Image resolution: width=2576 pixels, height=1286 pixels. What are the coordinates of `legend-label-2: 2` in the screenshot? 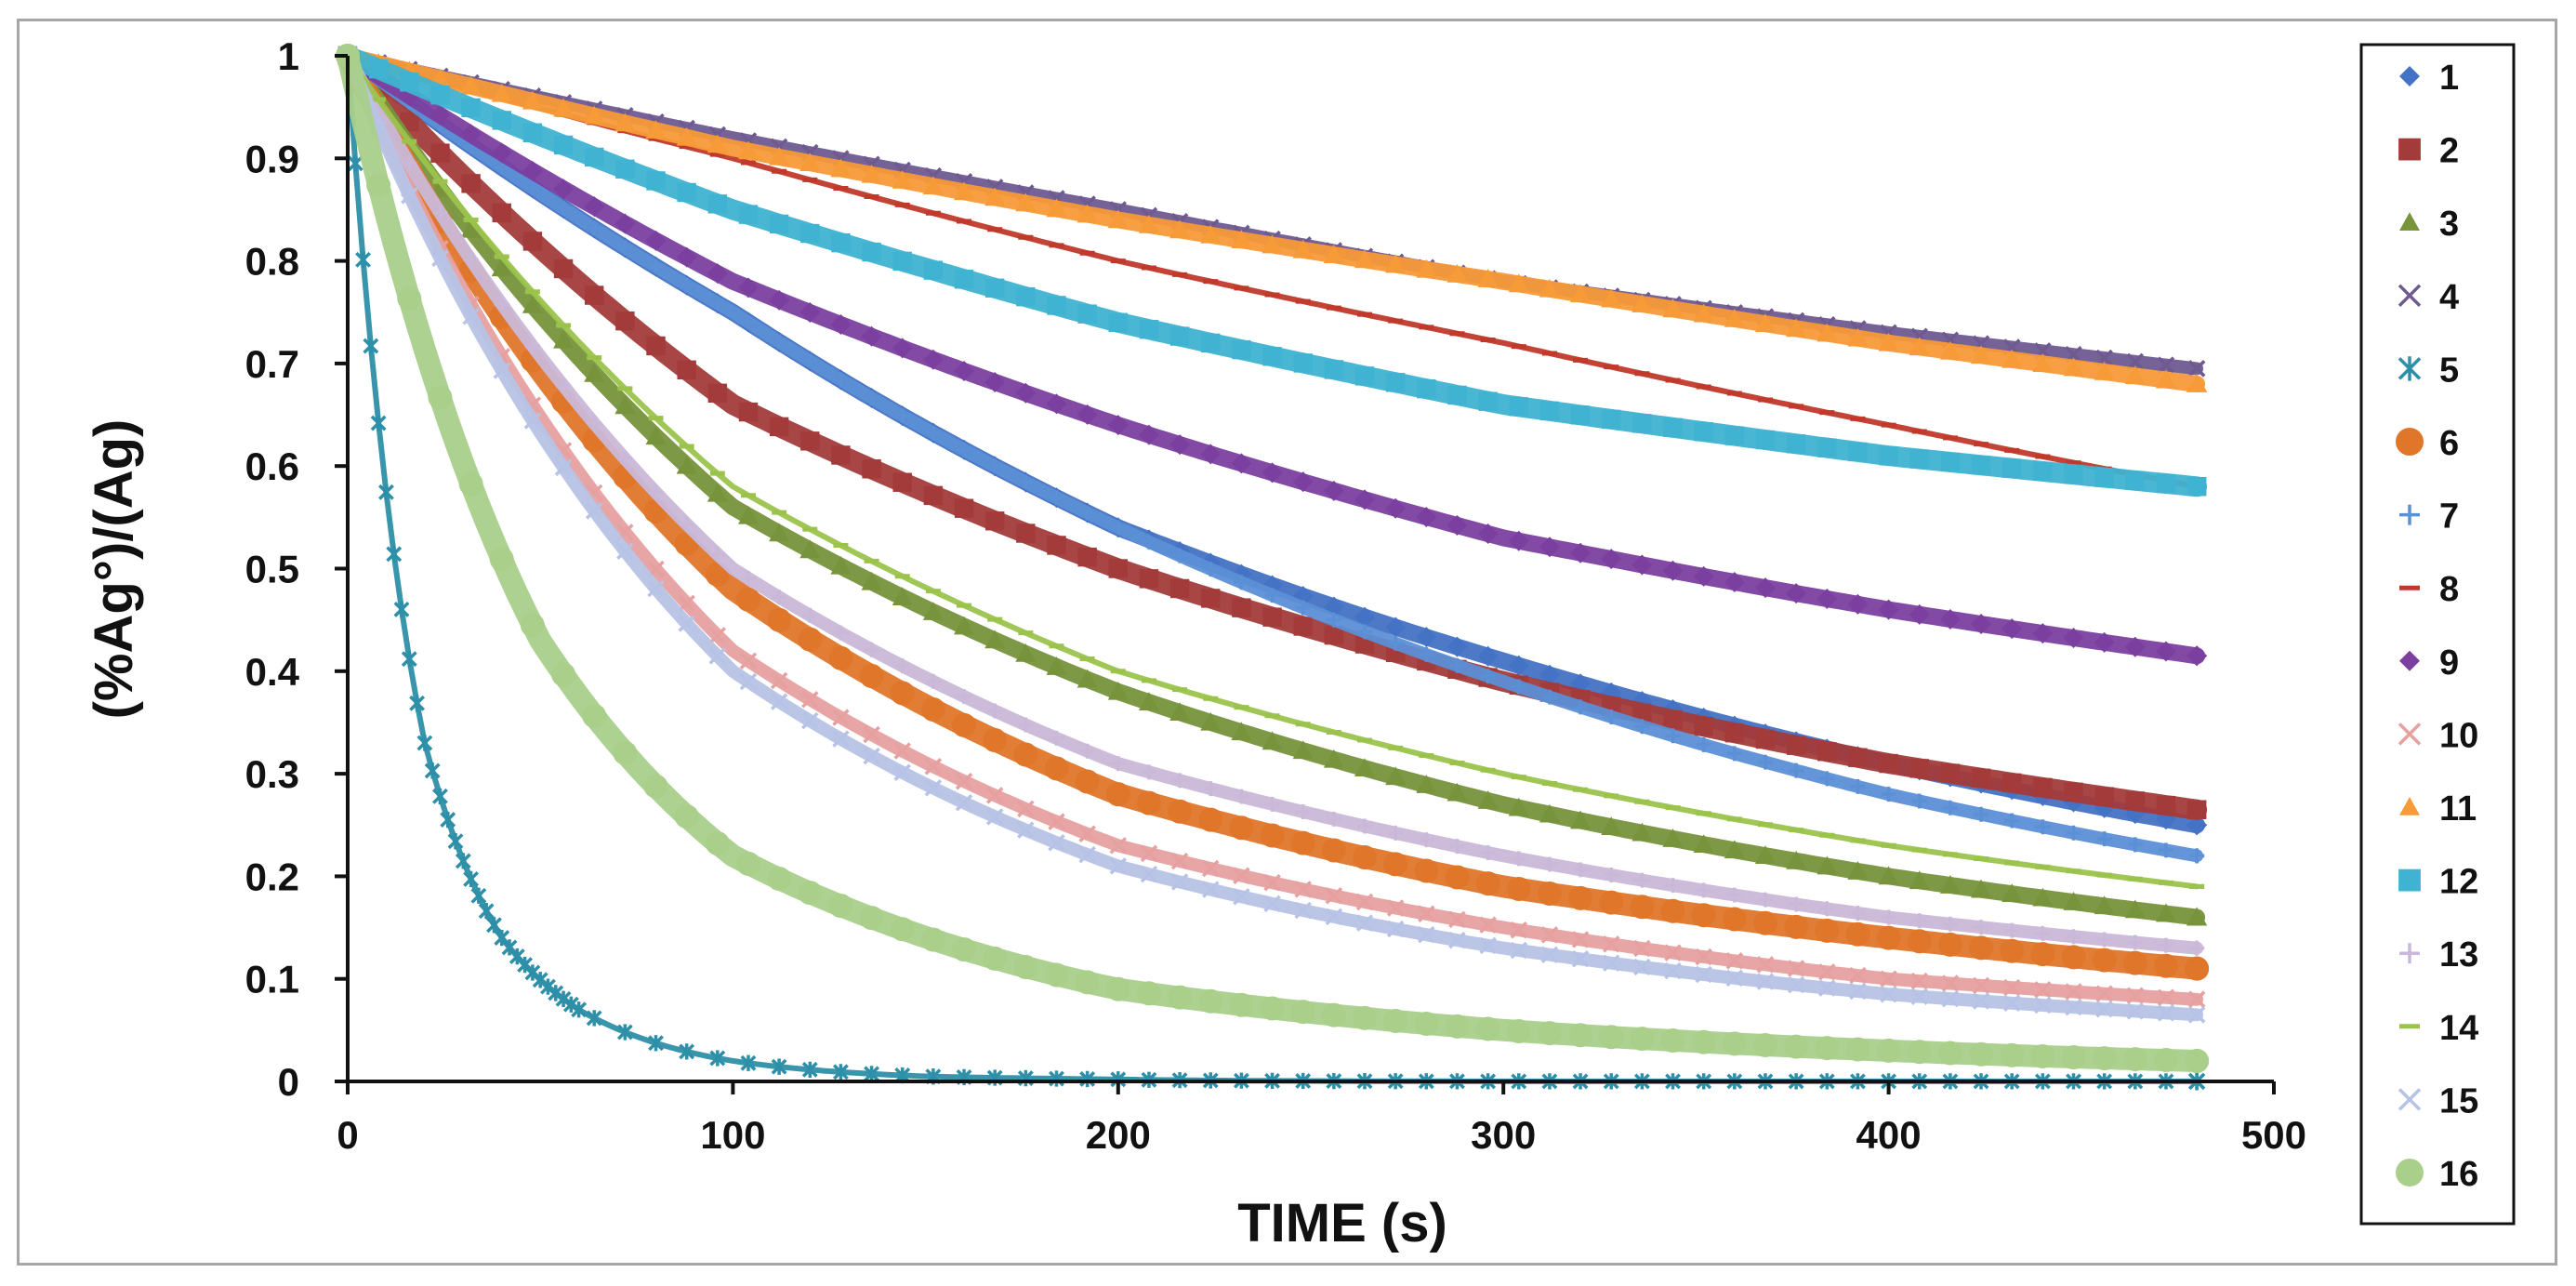 It's located at (2449, 151).